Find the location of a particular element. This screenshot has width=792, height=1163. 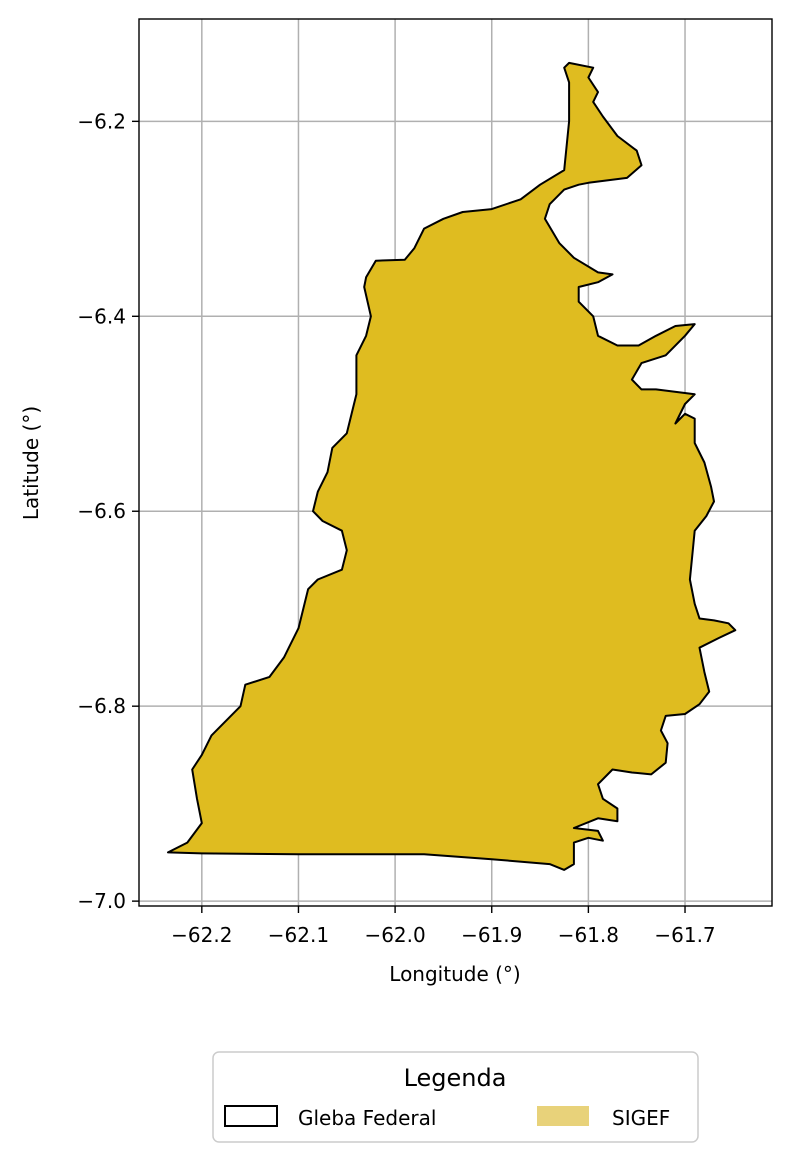

legend-swatch-sigef is located at coordinates (563, 1116).